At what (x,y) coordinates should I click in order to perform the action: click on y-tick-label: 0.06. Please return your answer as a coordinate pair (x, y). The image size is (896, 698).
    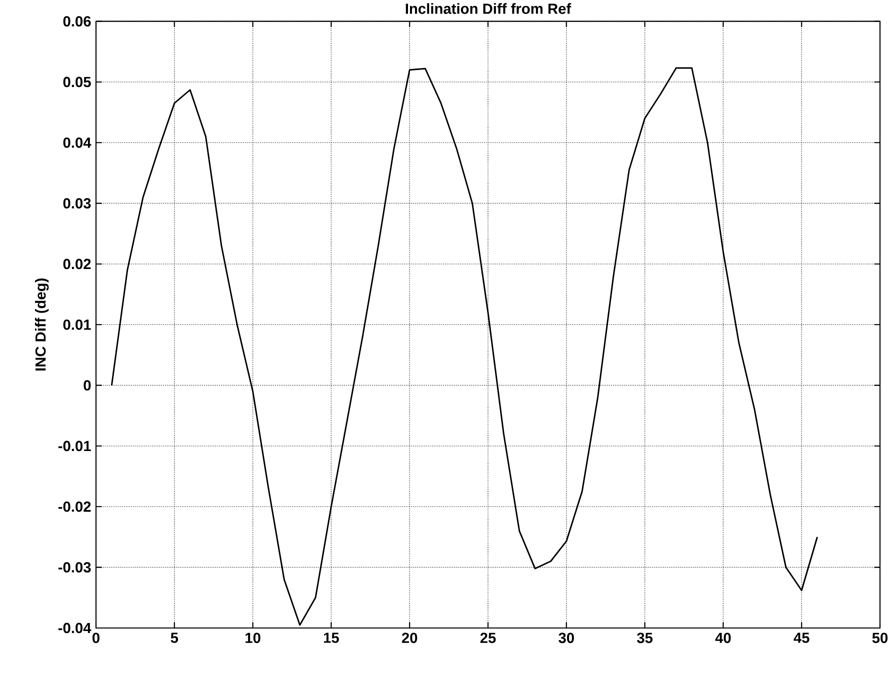
    Looking at the image, I should click on (77, 21).